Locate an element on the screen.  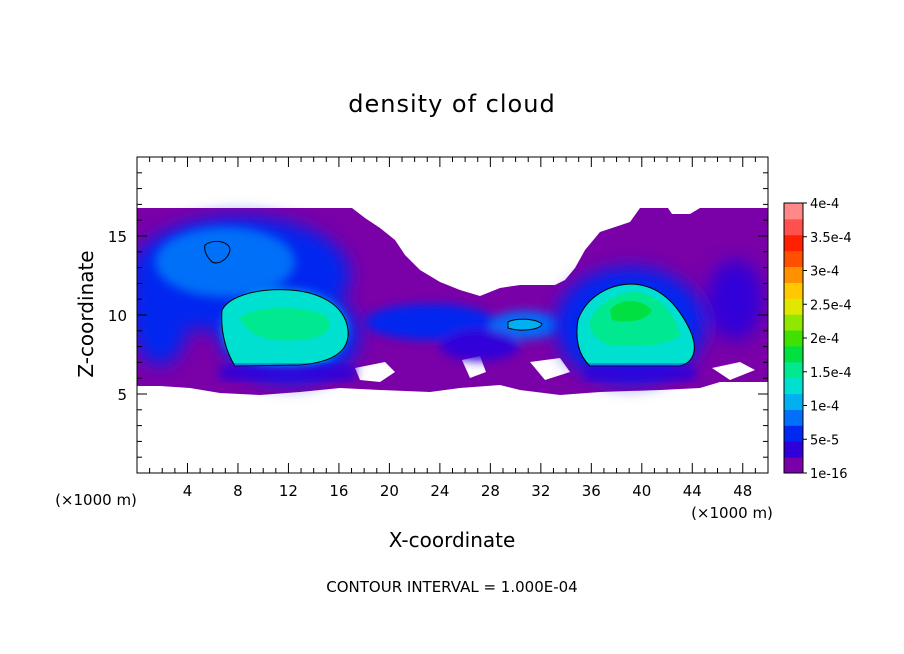
upper-left-contour is located at coordinates (217, 252).